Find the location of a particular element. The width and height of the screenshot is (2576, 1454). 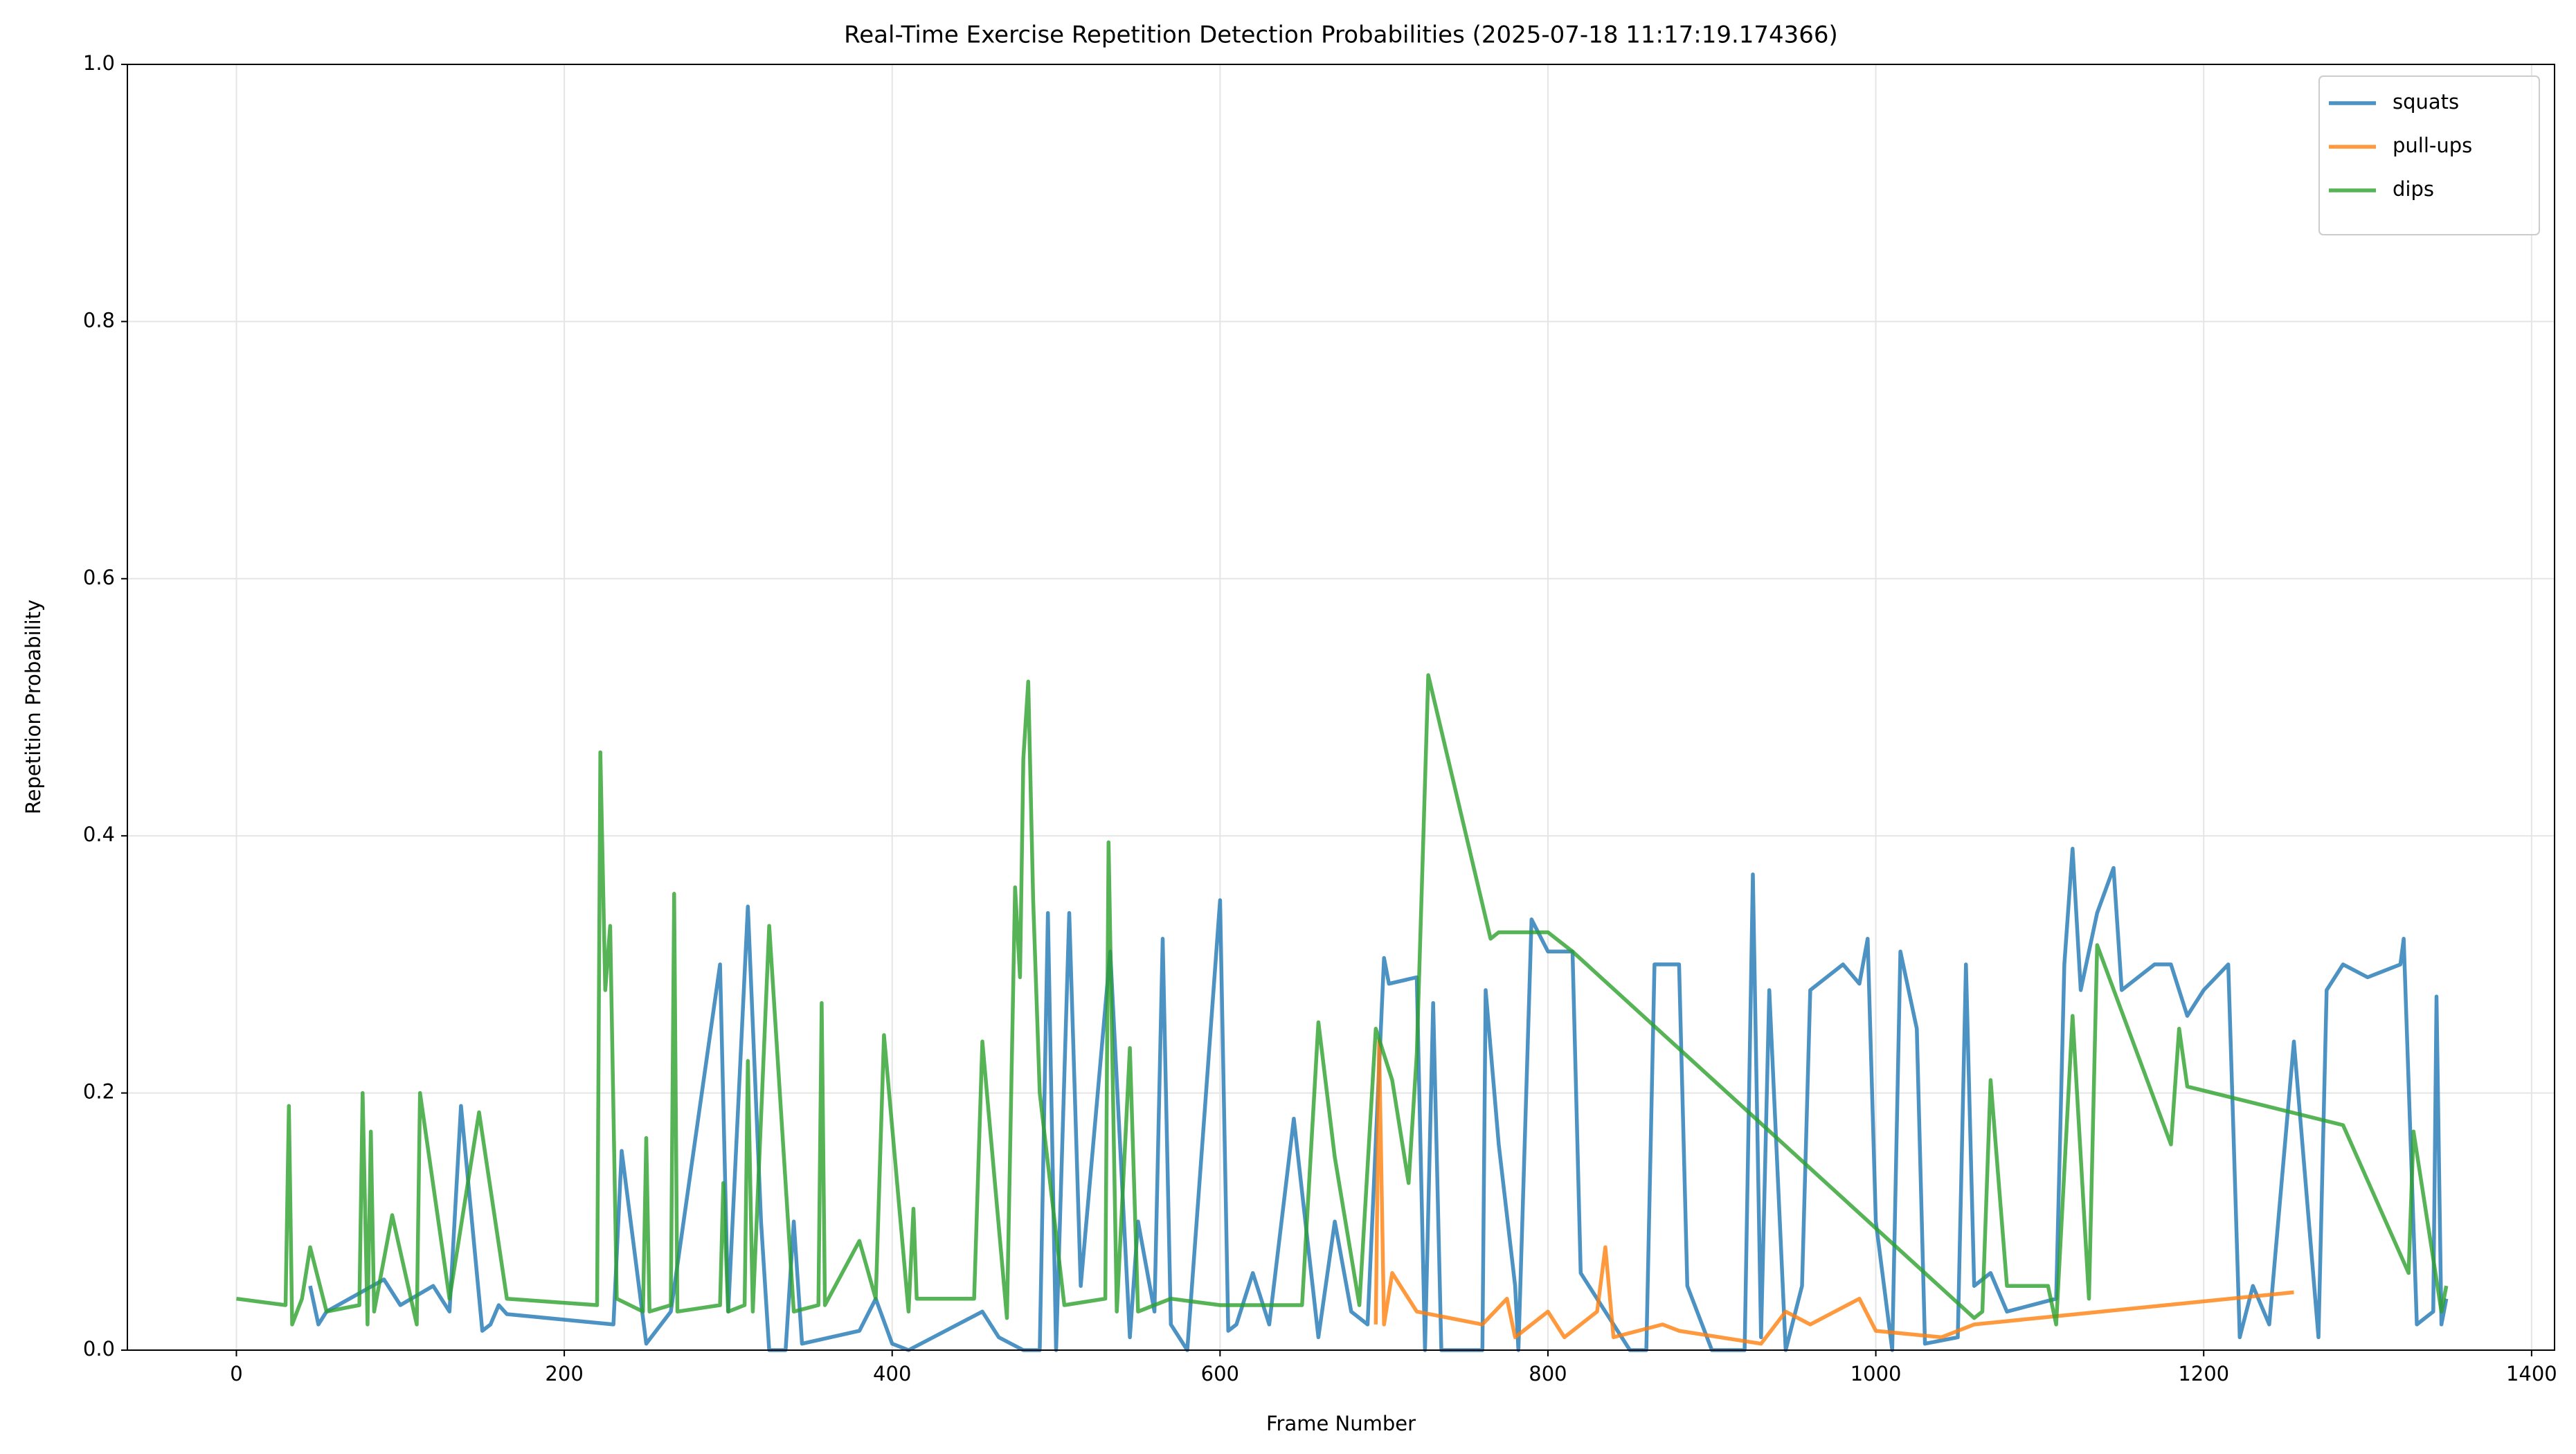

y-tick-label: 1.0 is located at coordinates (99, 63).